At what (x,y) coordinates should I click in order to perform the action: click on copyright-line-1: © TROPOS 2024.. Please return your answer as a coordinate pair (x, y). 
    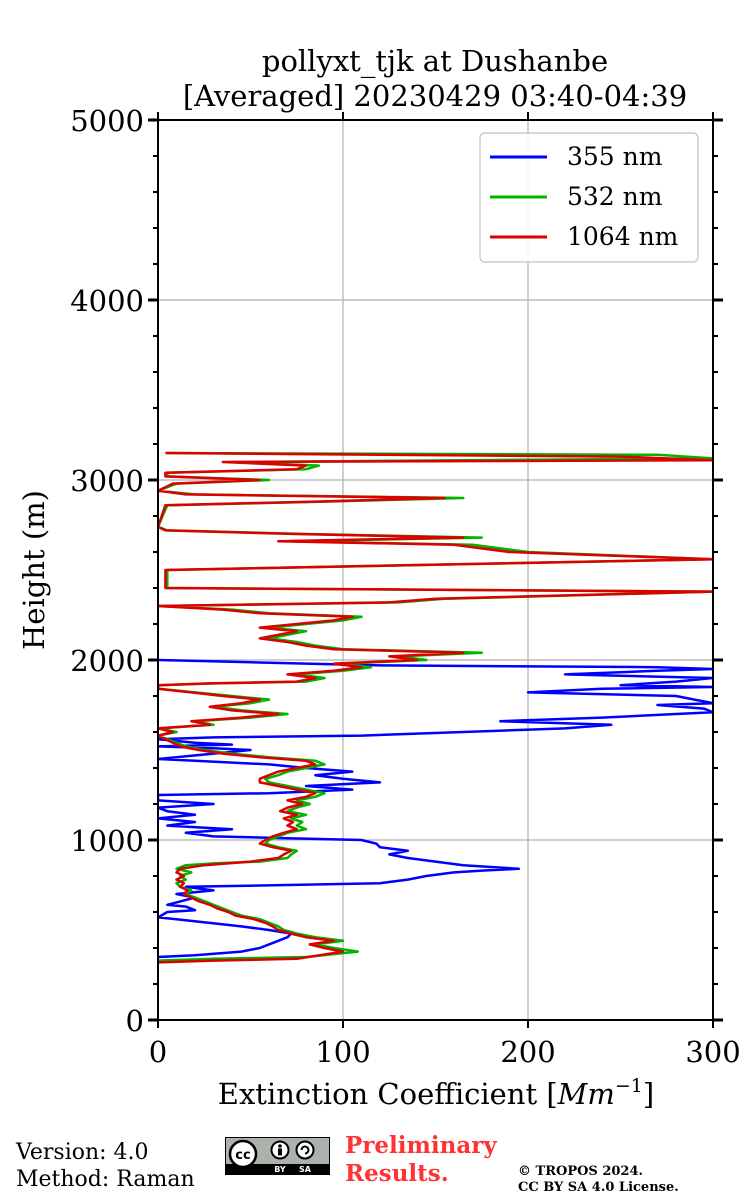
    Looking at the image, I should click on (581, 1171).